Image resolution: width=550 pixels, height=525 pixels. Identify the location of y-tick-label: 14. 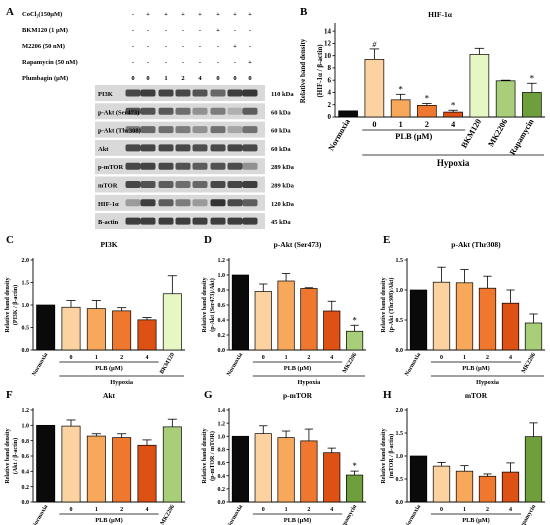
(328, 31).